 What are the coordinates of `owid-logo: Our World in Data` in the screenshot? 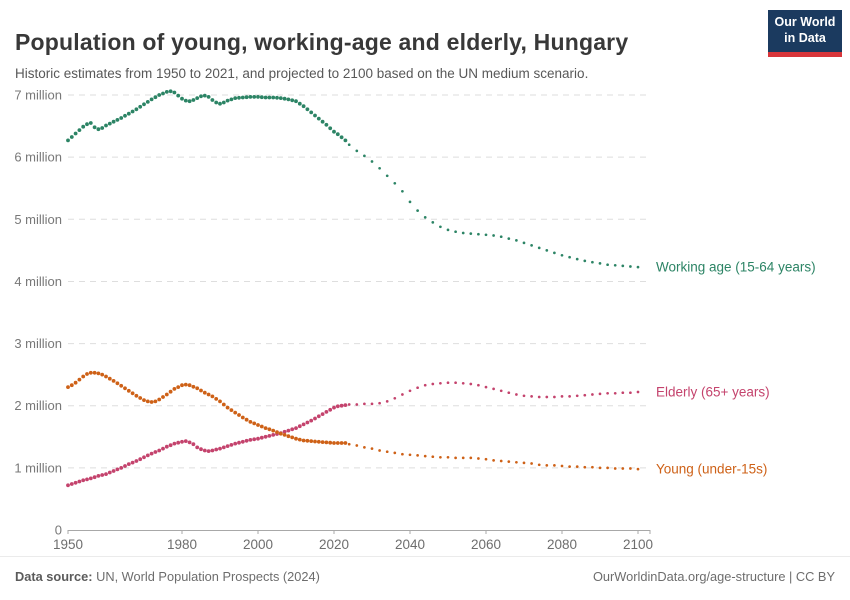 It's located at (805, 33).